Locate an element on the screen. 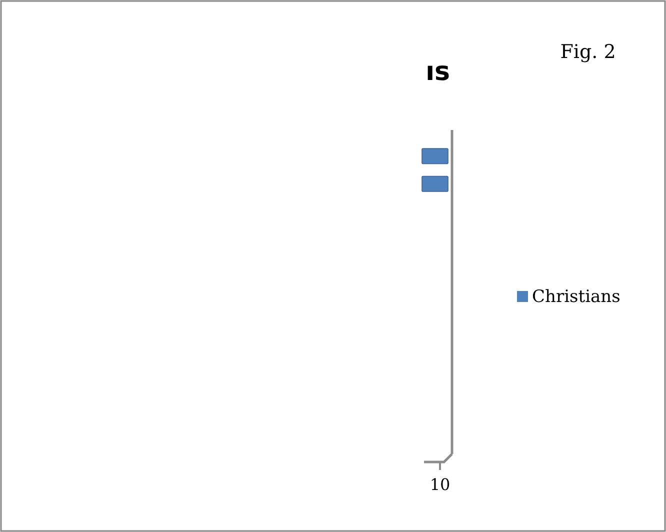  chart-title: ıs is located at coordinates (438, 72).